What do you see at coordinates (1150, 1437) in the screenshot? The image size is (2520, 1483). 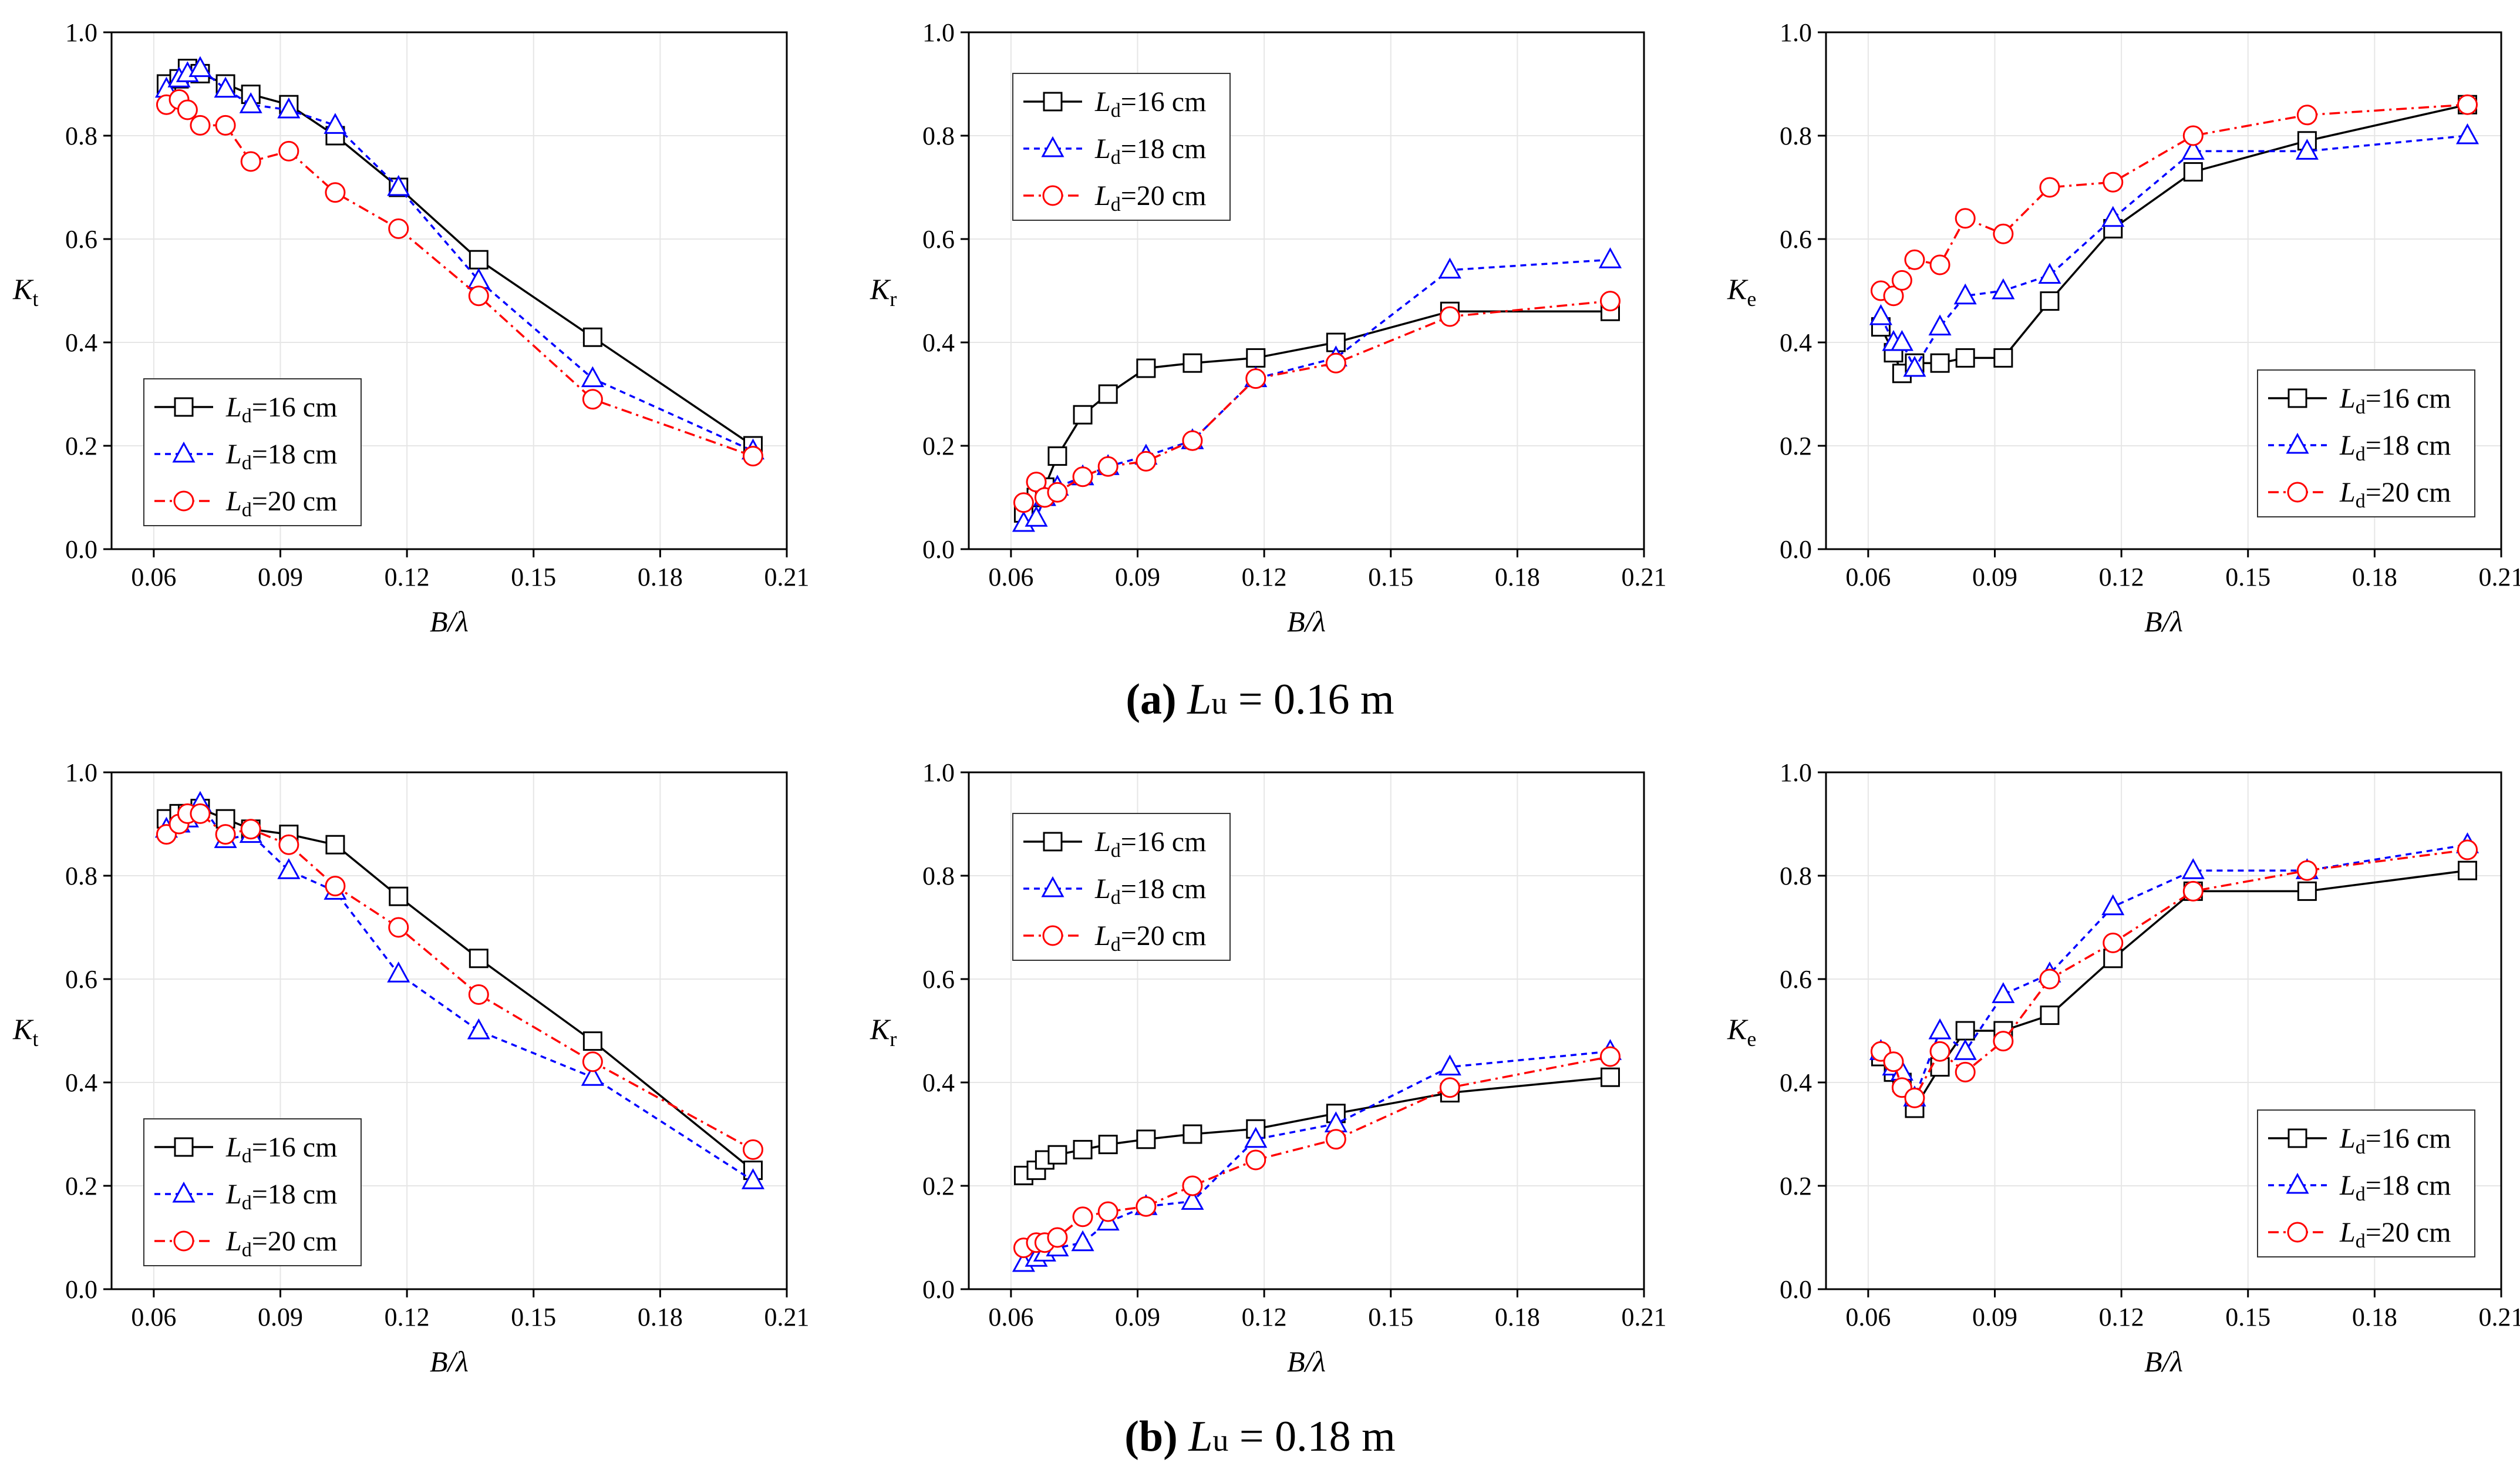 I see `caption-label: (b)` at bounding box center [1150, 1437].